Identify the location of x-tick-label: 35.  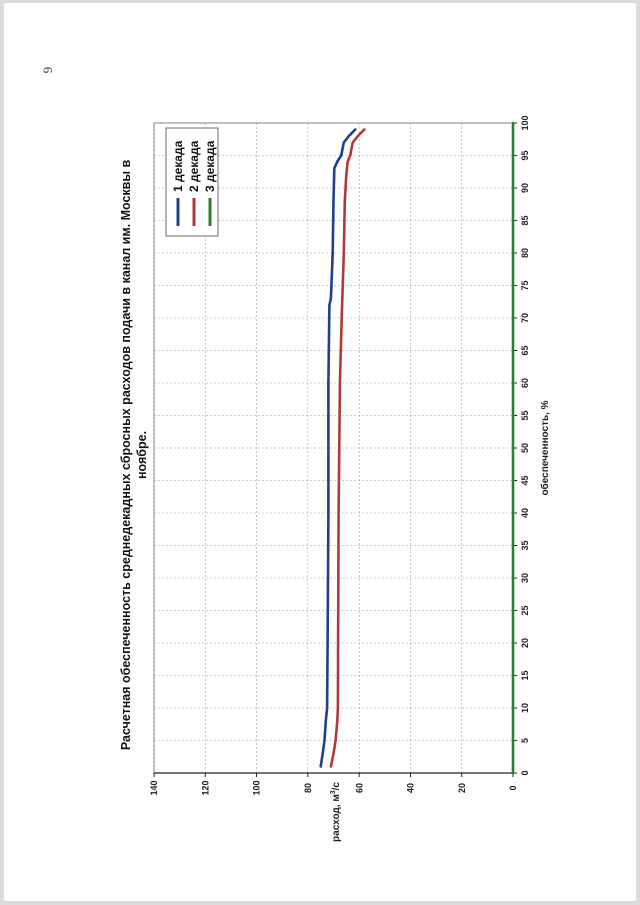
(525, 545).